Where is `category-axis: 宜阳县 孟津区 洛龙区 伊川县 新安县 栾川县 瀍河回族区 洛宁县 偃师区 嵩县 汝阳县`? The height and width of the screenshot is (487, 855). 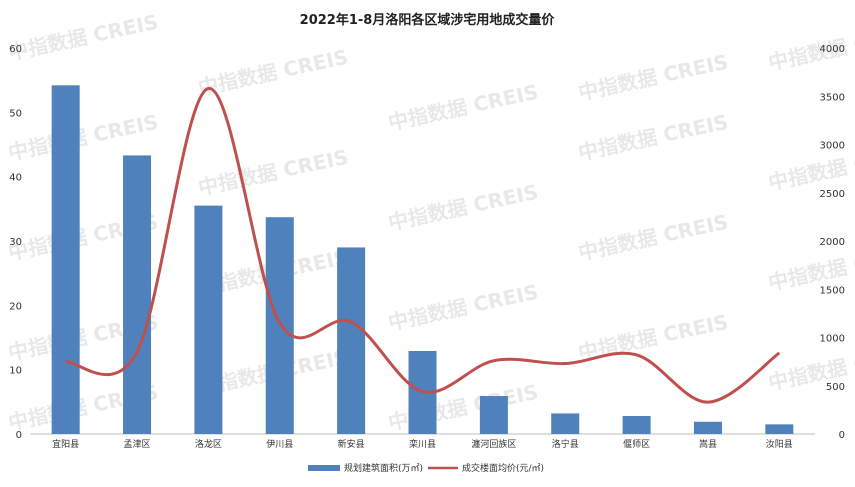 category-axis: 宜阳县 孟津区 洛龙区 伊川县 新安县 栾川县 瀍河回族区 洛宁县 偃师区 嵩县 汝阳县 is located at coordinates (422, 444).